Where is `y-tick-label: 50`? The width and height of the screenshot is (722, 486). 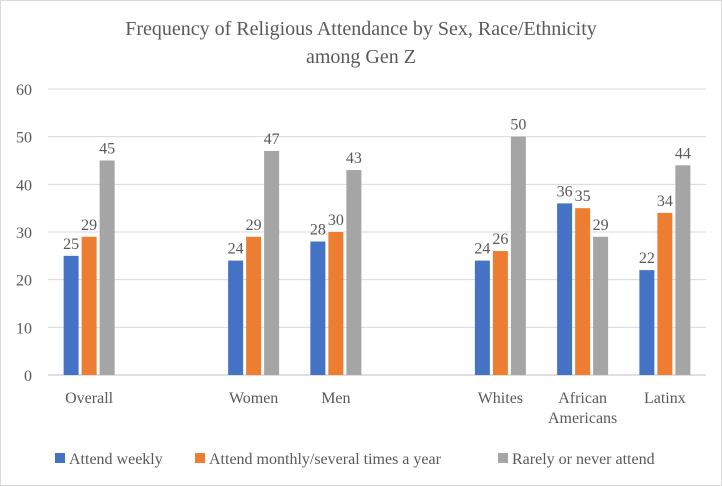
y-tick-label: 50 is located at coordinates (24, 138).